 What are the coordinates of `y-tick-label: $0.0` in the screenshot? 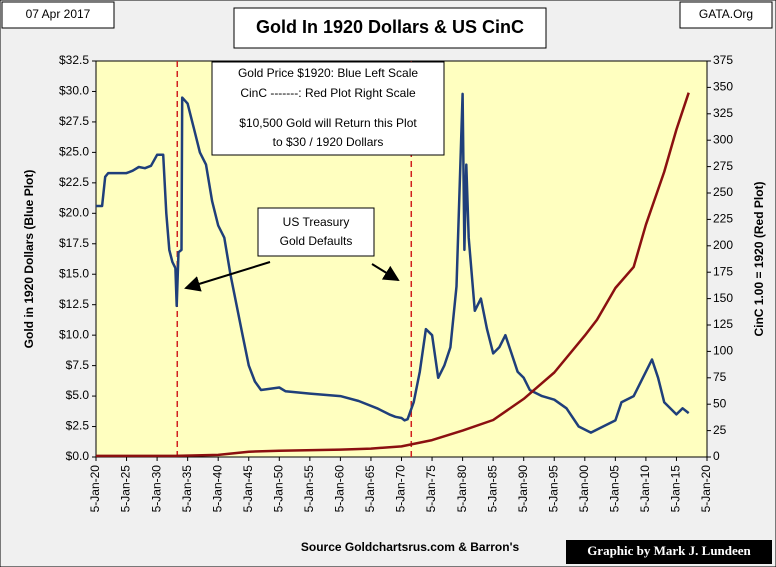 It's located at (78, 456).